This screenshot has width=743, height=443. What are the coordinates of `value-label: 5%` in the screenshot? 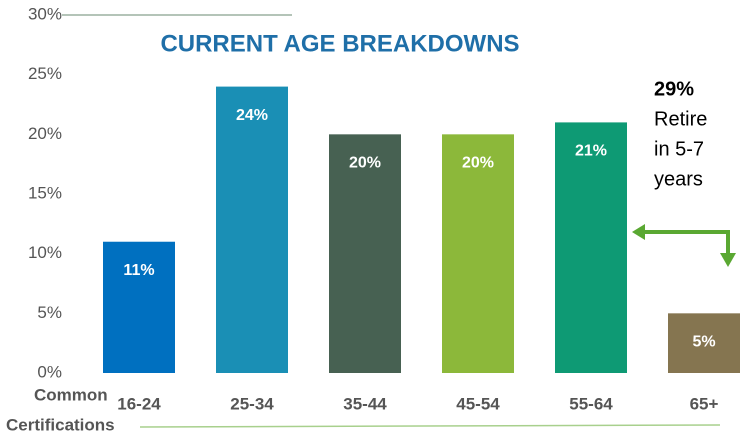 It's located at (703, 342).